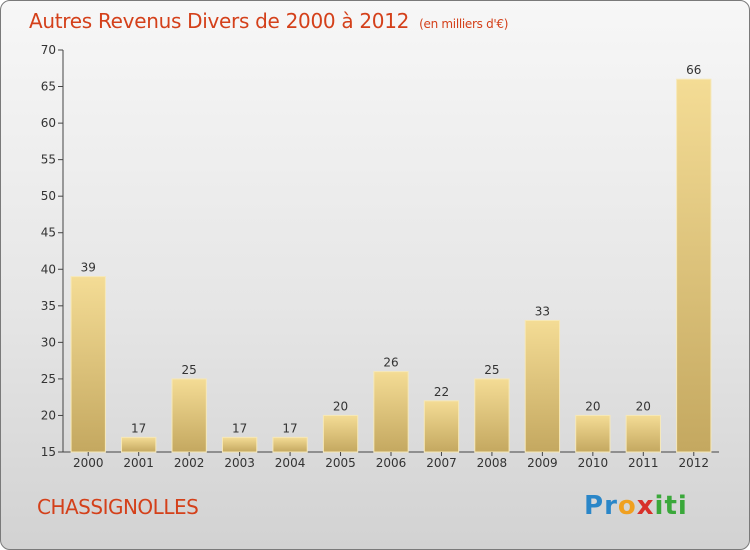  I want to click on x-tick-label: 2005, so click(340, 463).